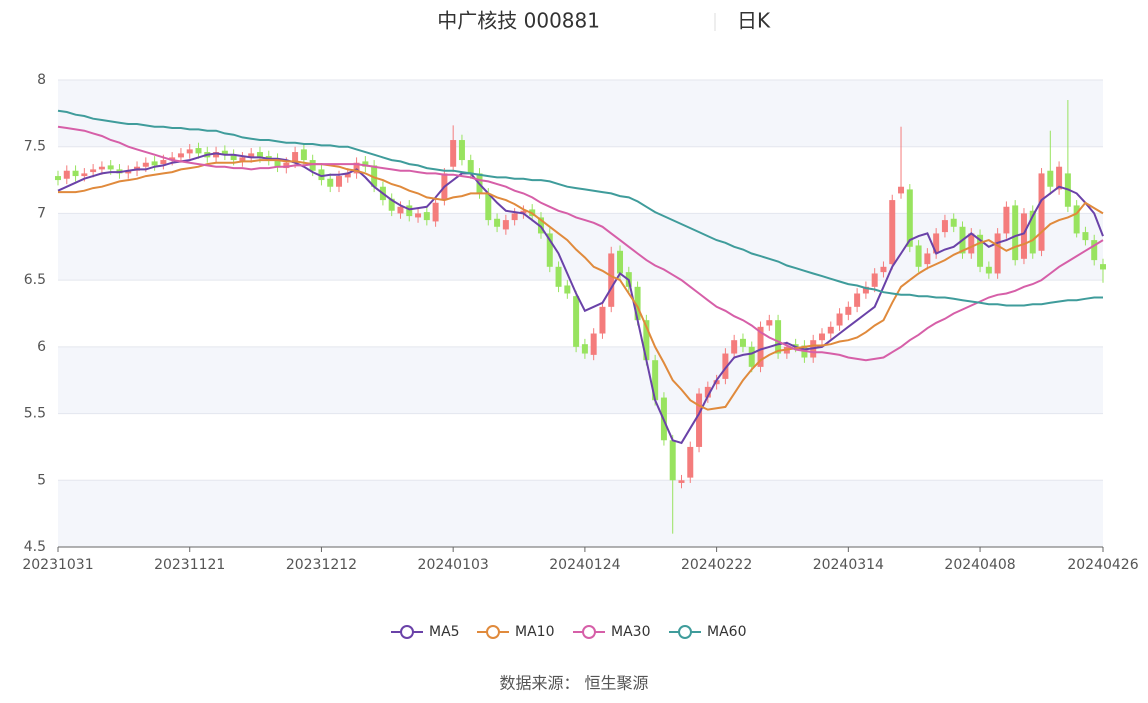 The height and width of the screenshot is (703, 1148). Describe the element at coordinates (41, 80) in the screenshot. I see `y-tick-label: 8` at that location.